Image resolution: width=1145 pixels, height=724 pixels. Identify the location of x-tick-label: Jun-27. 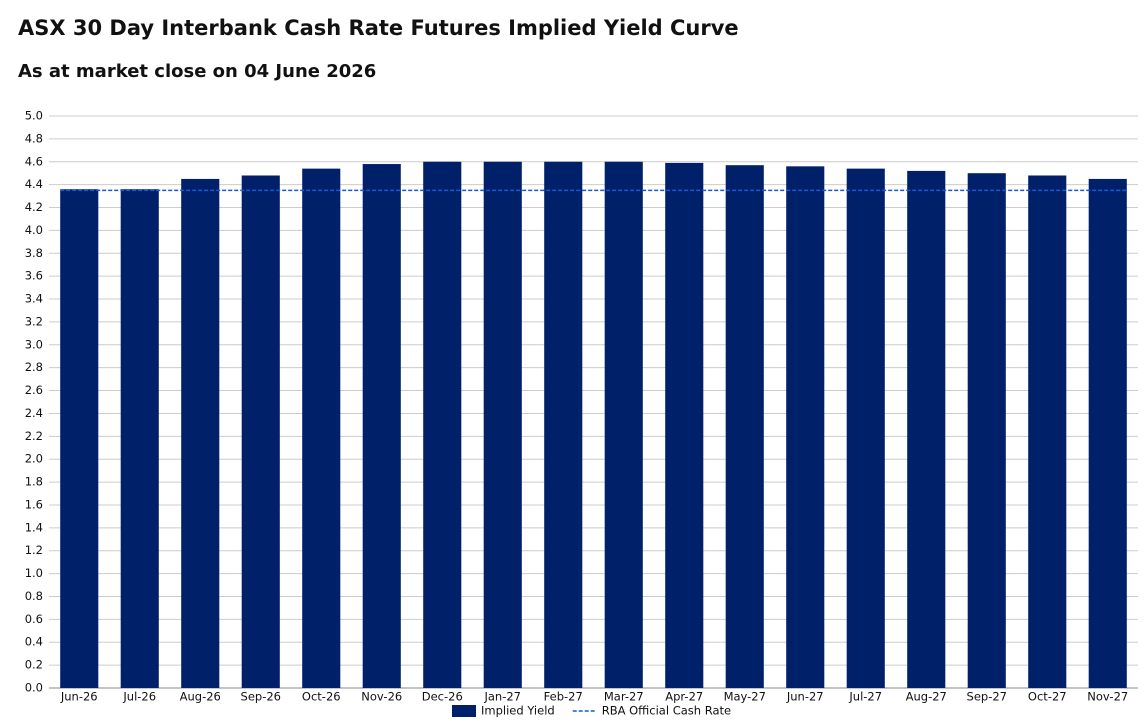
(805, 697).